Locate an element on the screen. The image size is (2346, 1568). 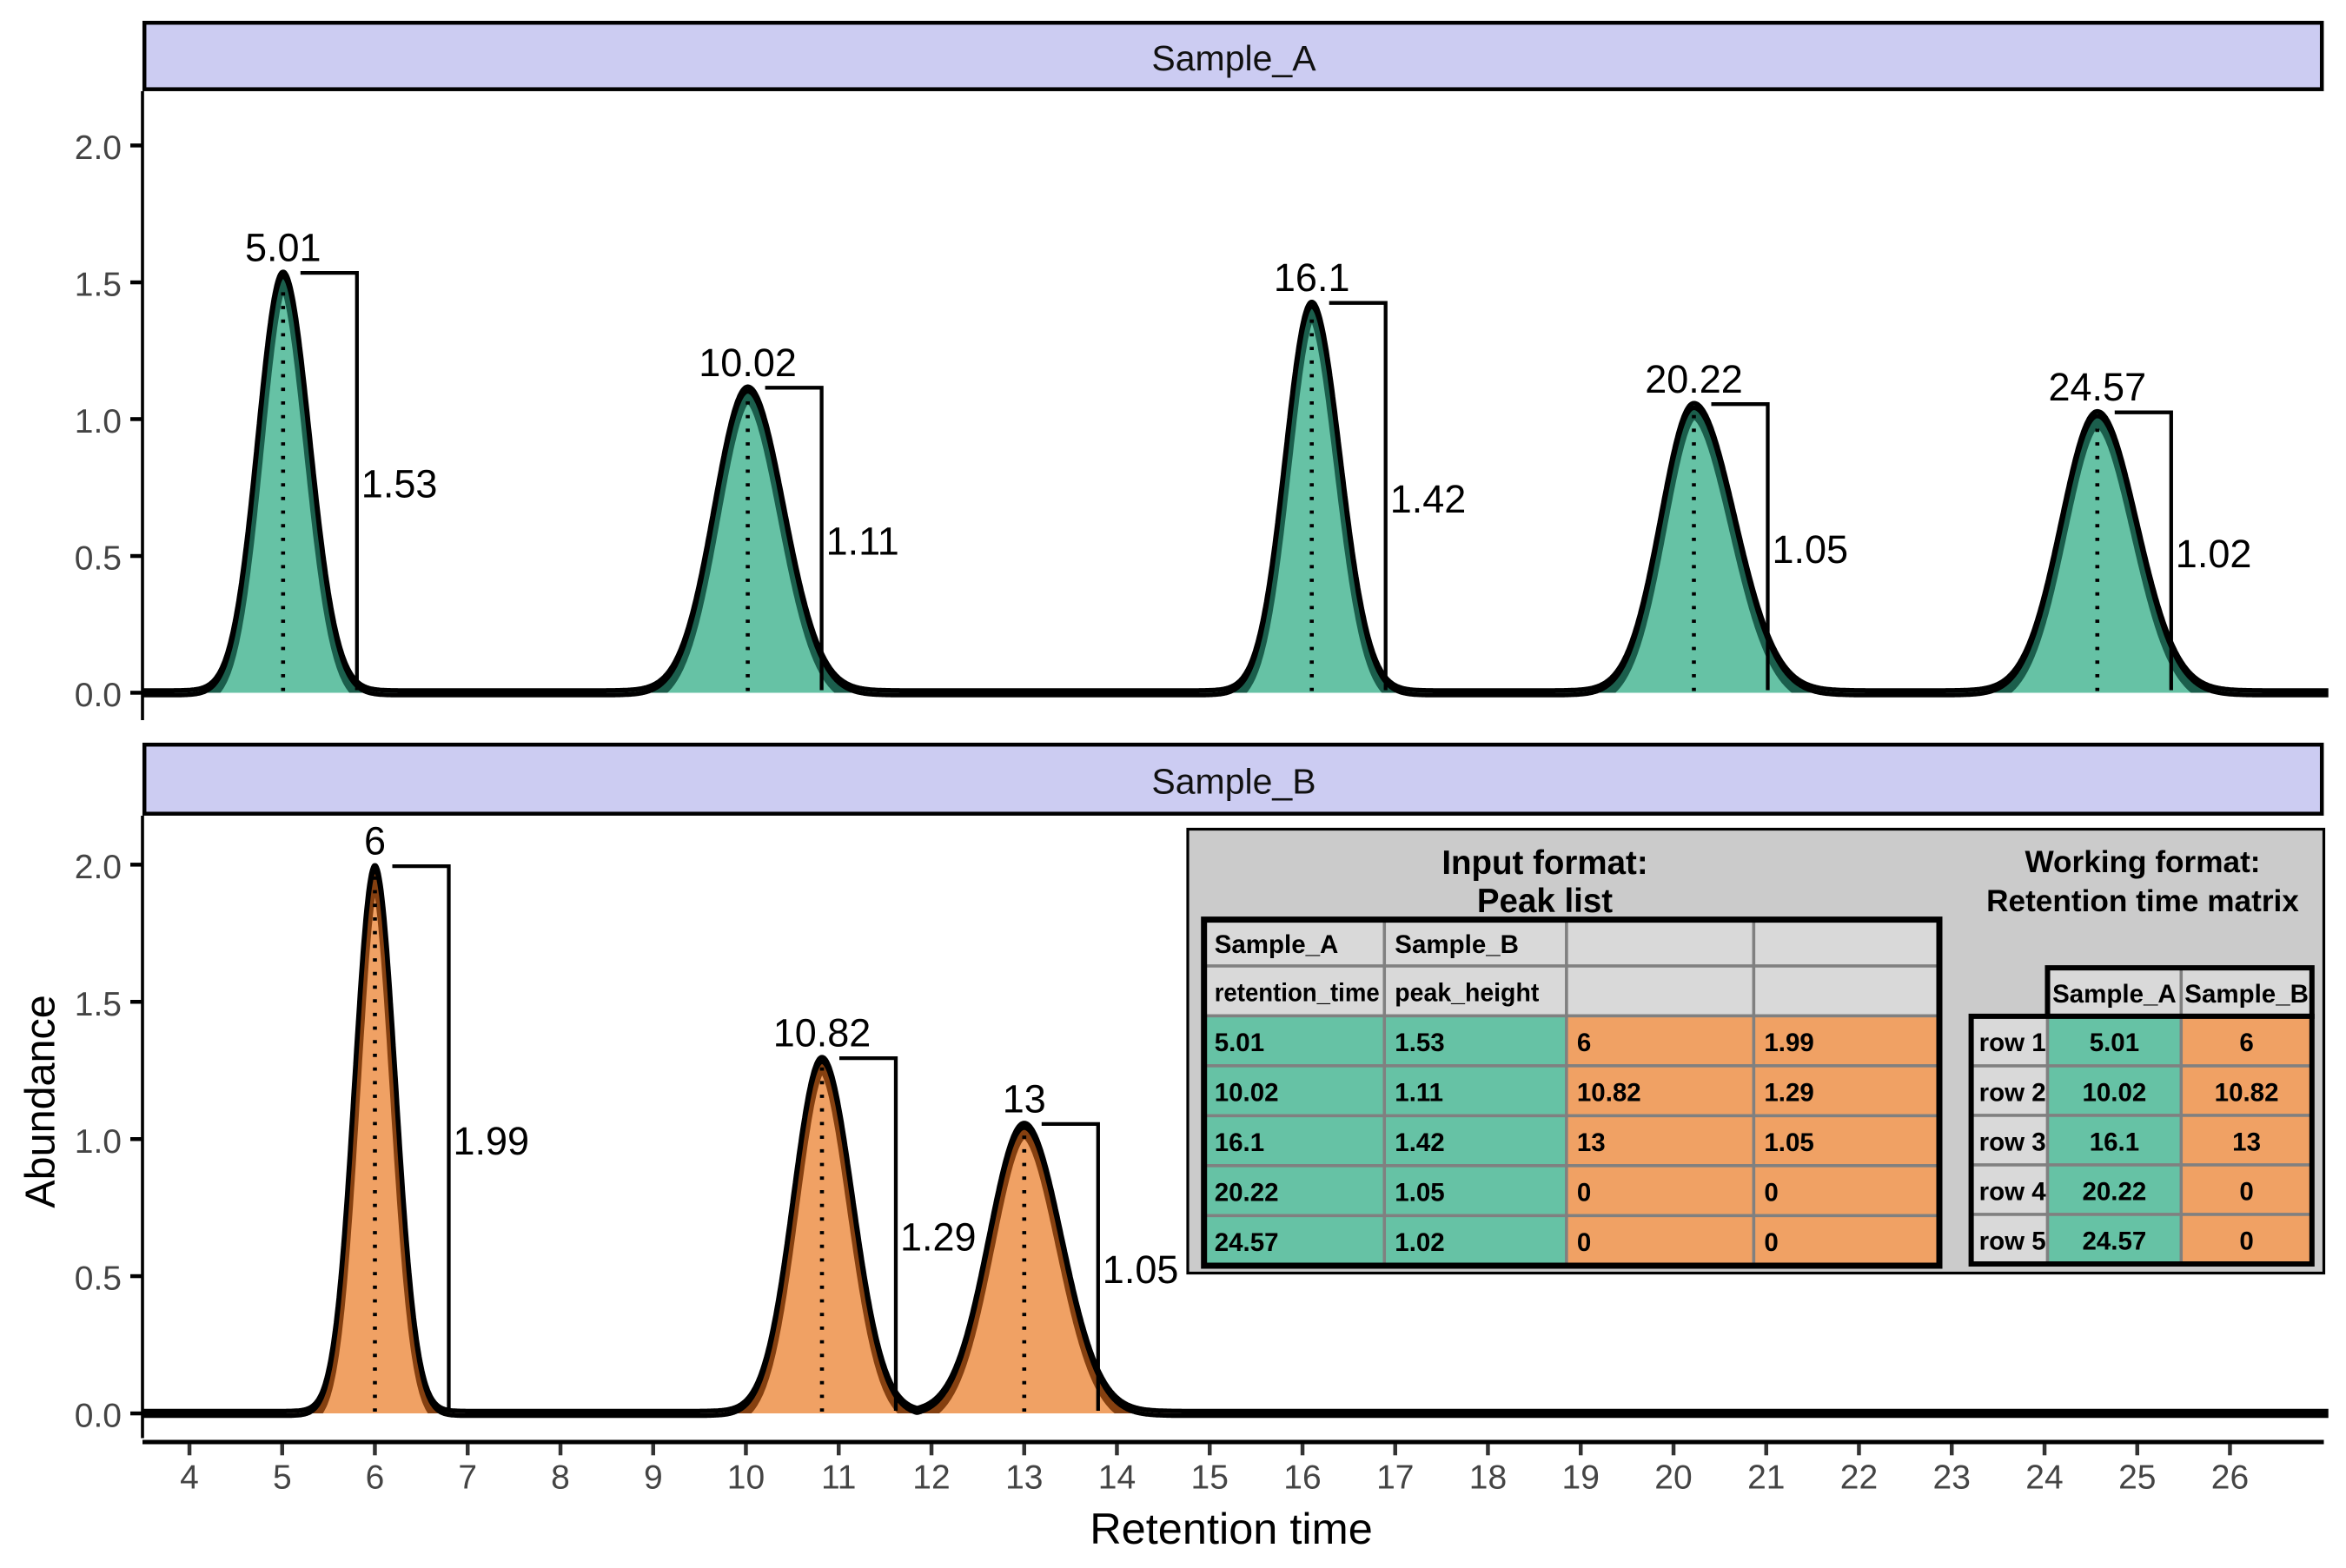
svg-text: 4 is located at coordinates (189, 1478).